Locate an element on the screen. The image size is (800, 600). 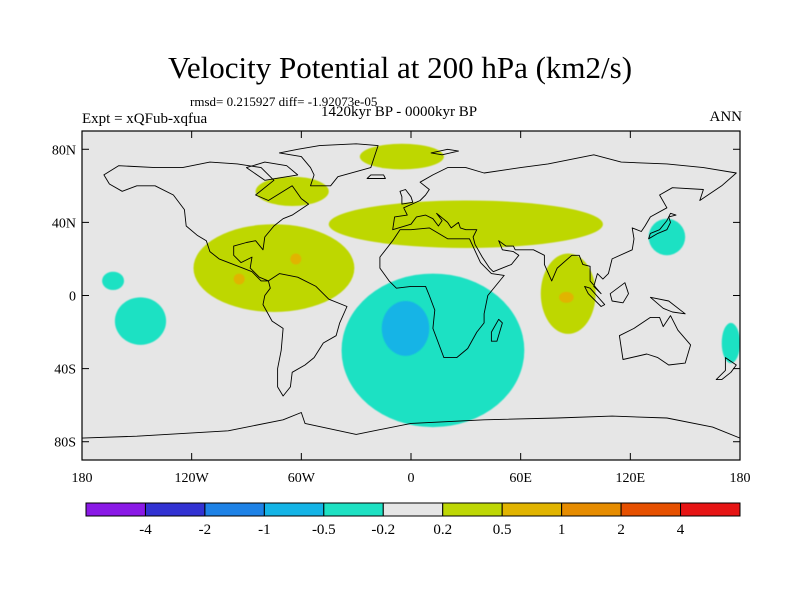
anomaly-south-atlantic-africa-negative is located at coordinates (433, 350).